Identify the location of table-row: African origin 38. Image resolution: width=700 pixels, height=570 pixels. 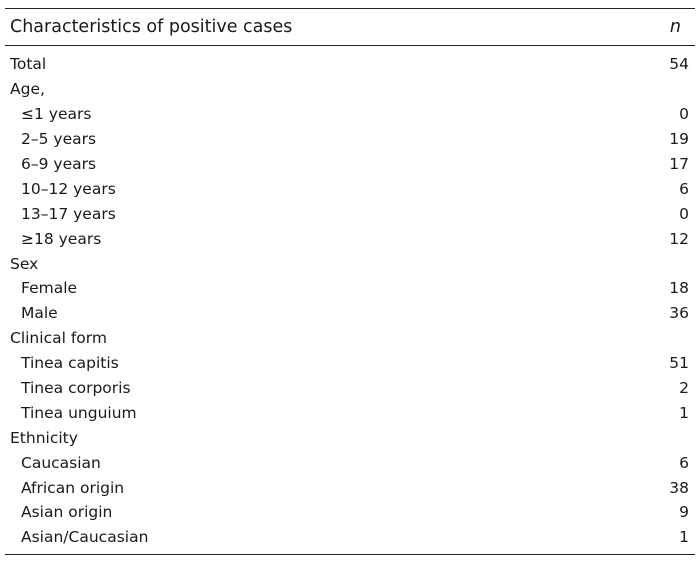
(350, 487).